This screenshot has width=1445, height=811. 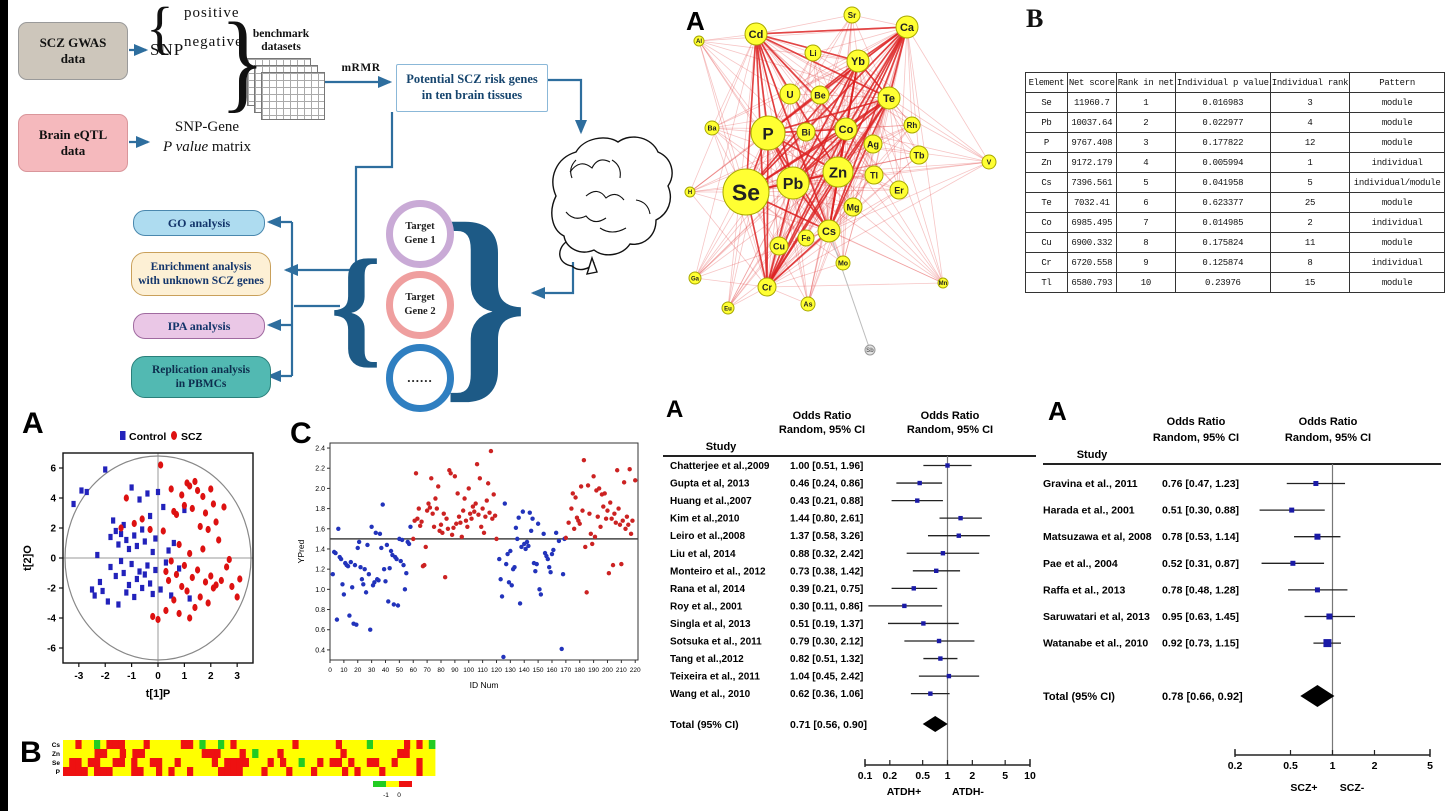 I want to click on table-cell: 1, so click(x=1145, y=102).